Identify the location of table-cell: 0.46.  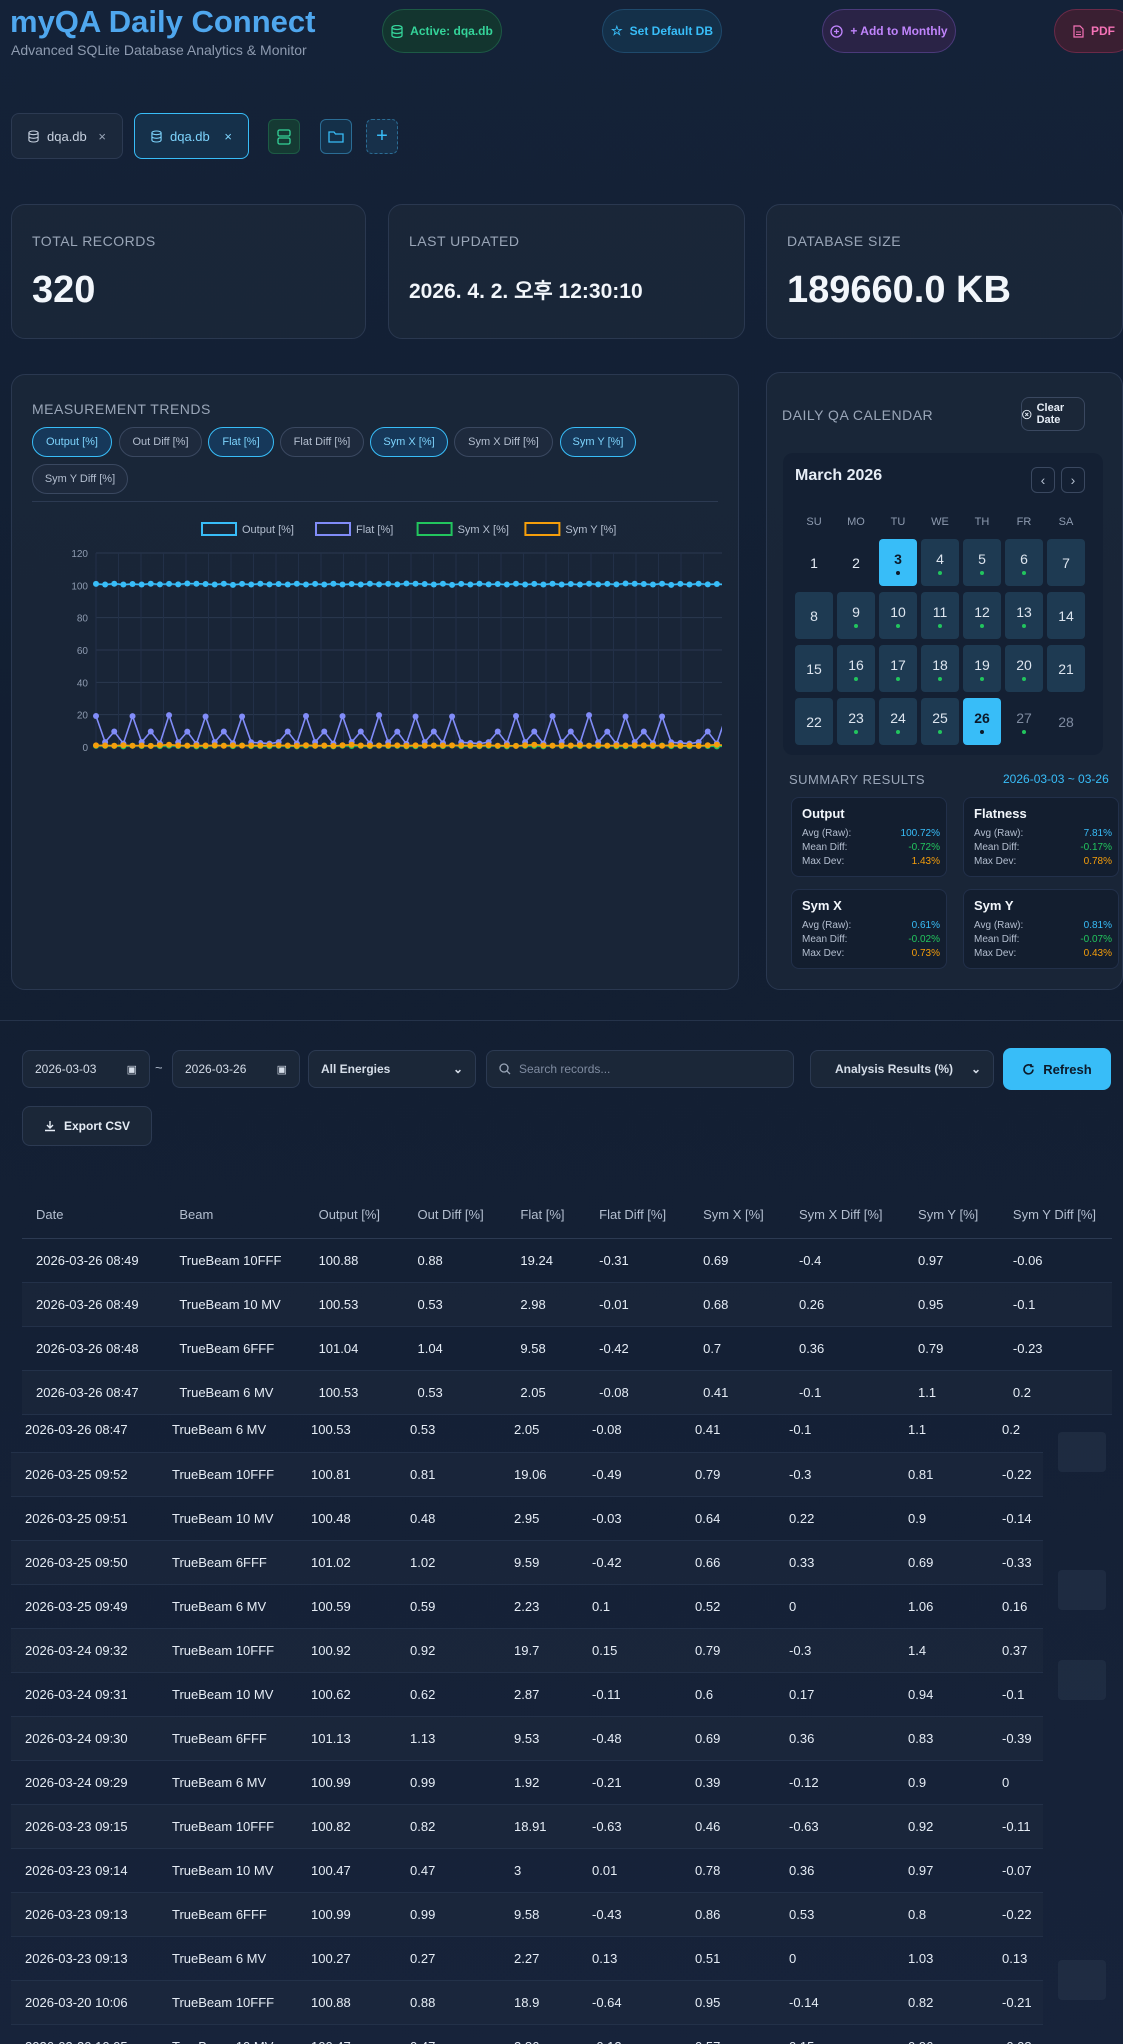
(728, 1826).